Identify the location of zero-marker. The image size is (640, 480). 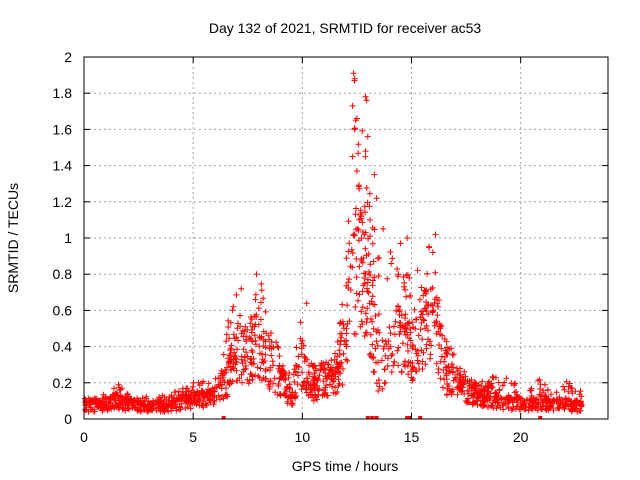
(372, 417).